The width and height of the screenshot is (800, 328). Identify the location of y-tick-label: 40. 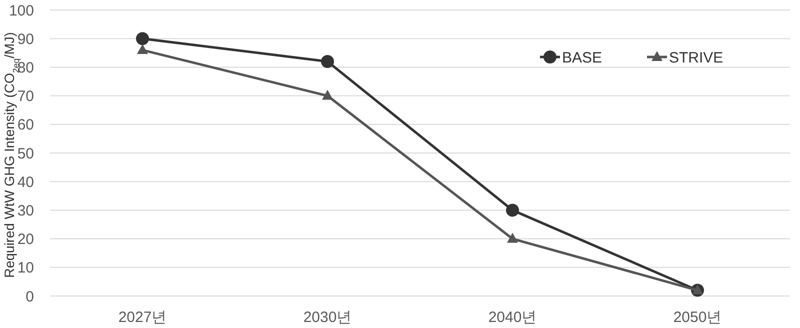
(25, 182).